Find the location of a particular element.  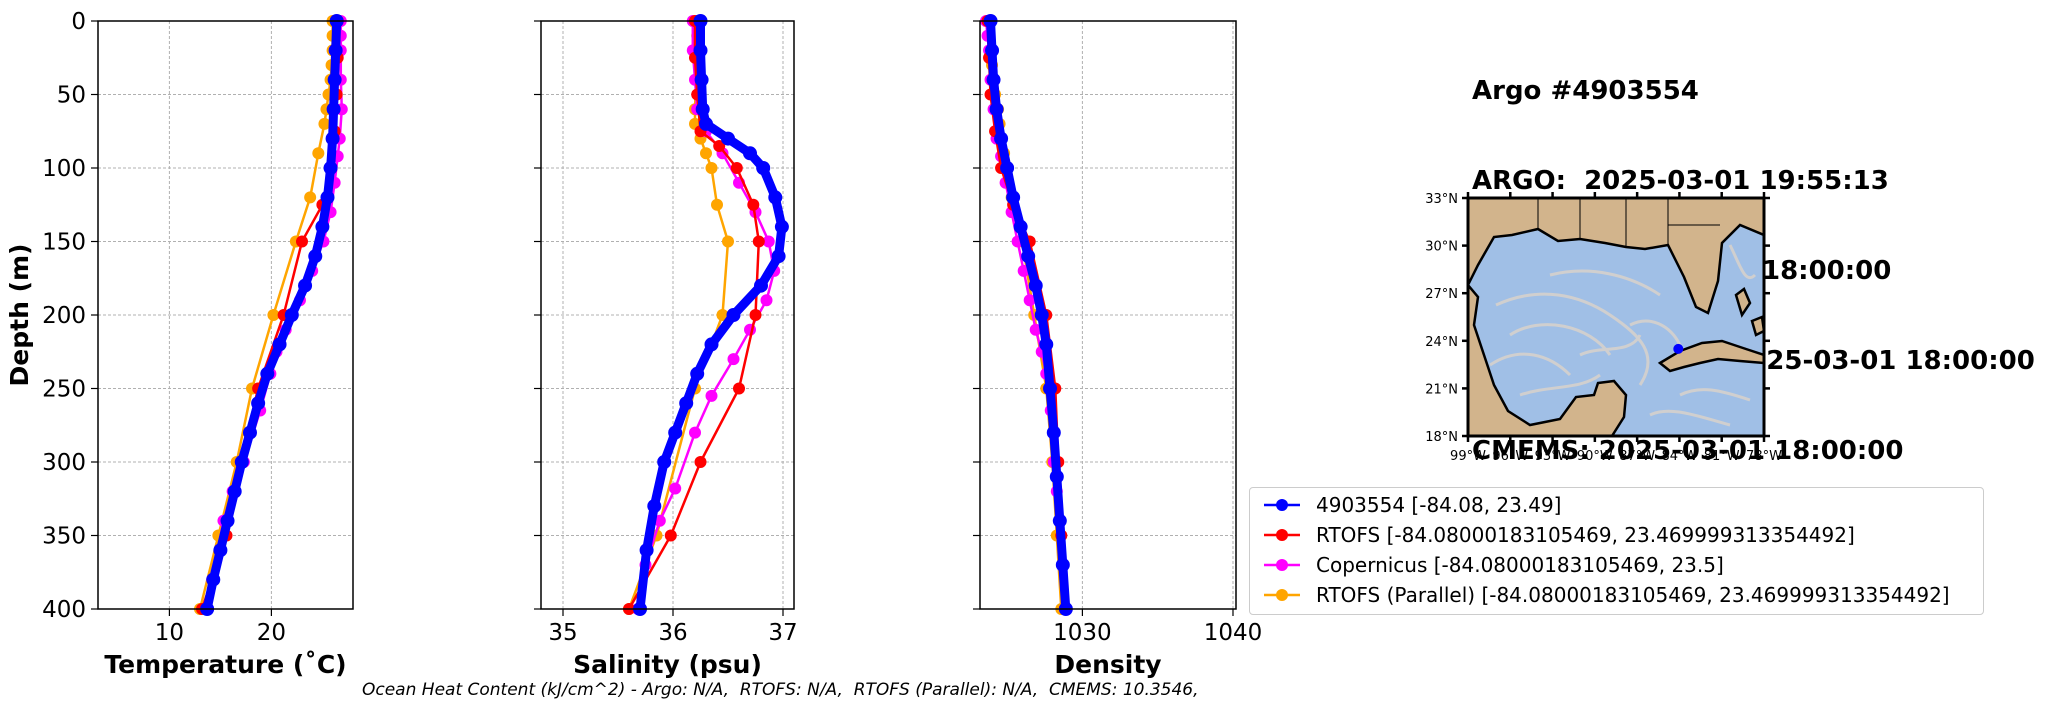

legend-label-copernicus: Copernicus [-84.08000183105469, 23.5] is located at coordinates (1520, 565).